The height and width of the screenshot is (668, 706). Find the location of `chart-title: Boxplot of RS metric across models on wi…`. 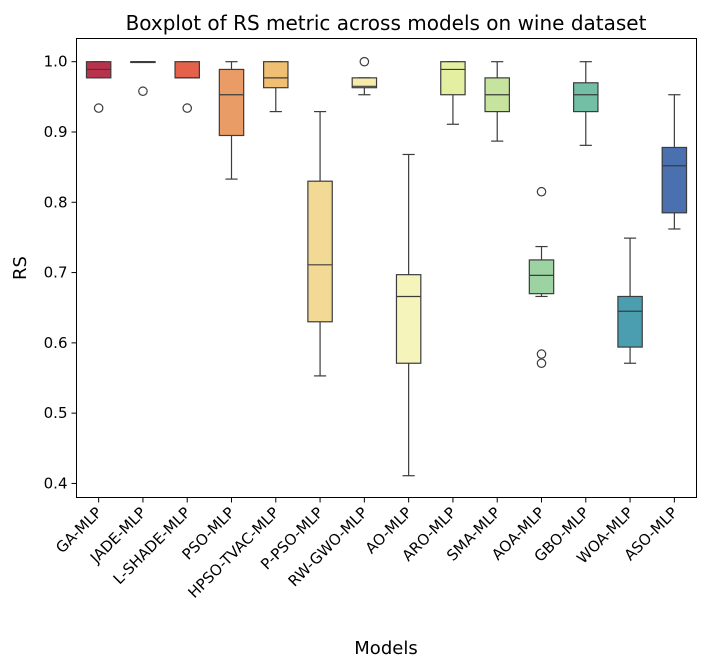

chart-title: Boxplot of RS metric across models on wi… is located at coordinates (386, 23).